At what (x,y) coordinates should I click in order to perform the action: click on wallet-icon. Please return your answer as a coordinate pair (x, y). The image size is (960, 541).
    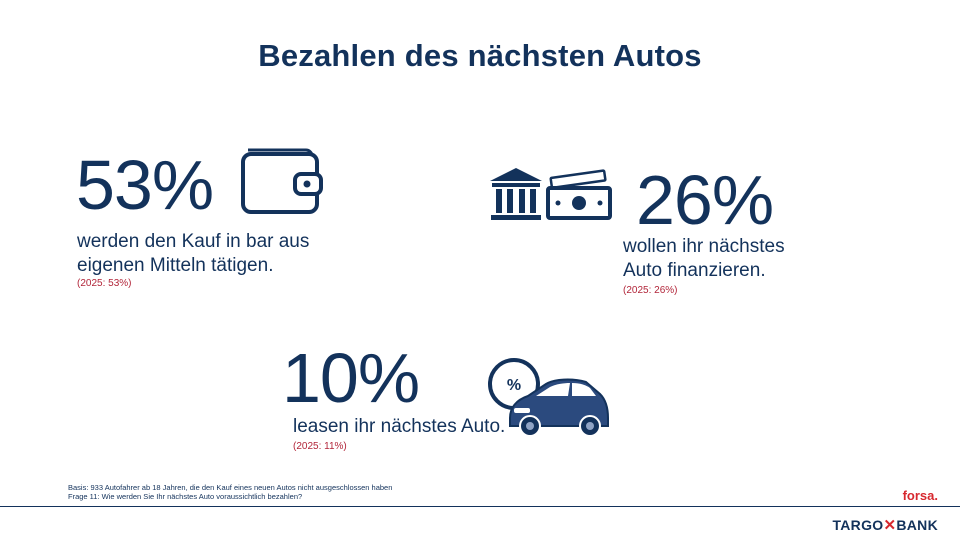
    Looking at the image, I should click on (282, 181).